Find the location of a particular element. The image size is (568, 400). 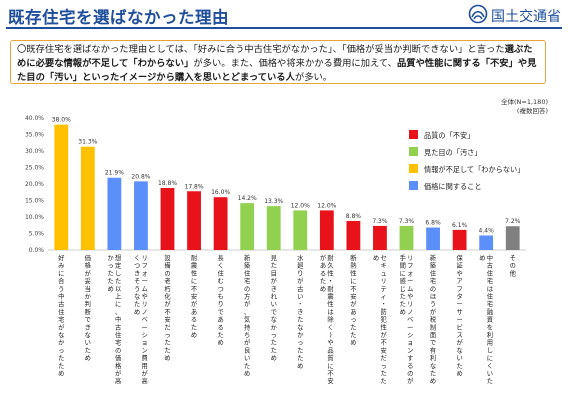

bar-value-label: 21.9% is located at coordinates (114, 173).